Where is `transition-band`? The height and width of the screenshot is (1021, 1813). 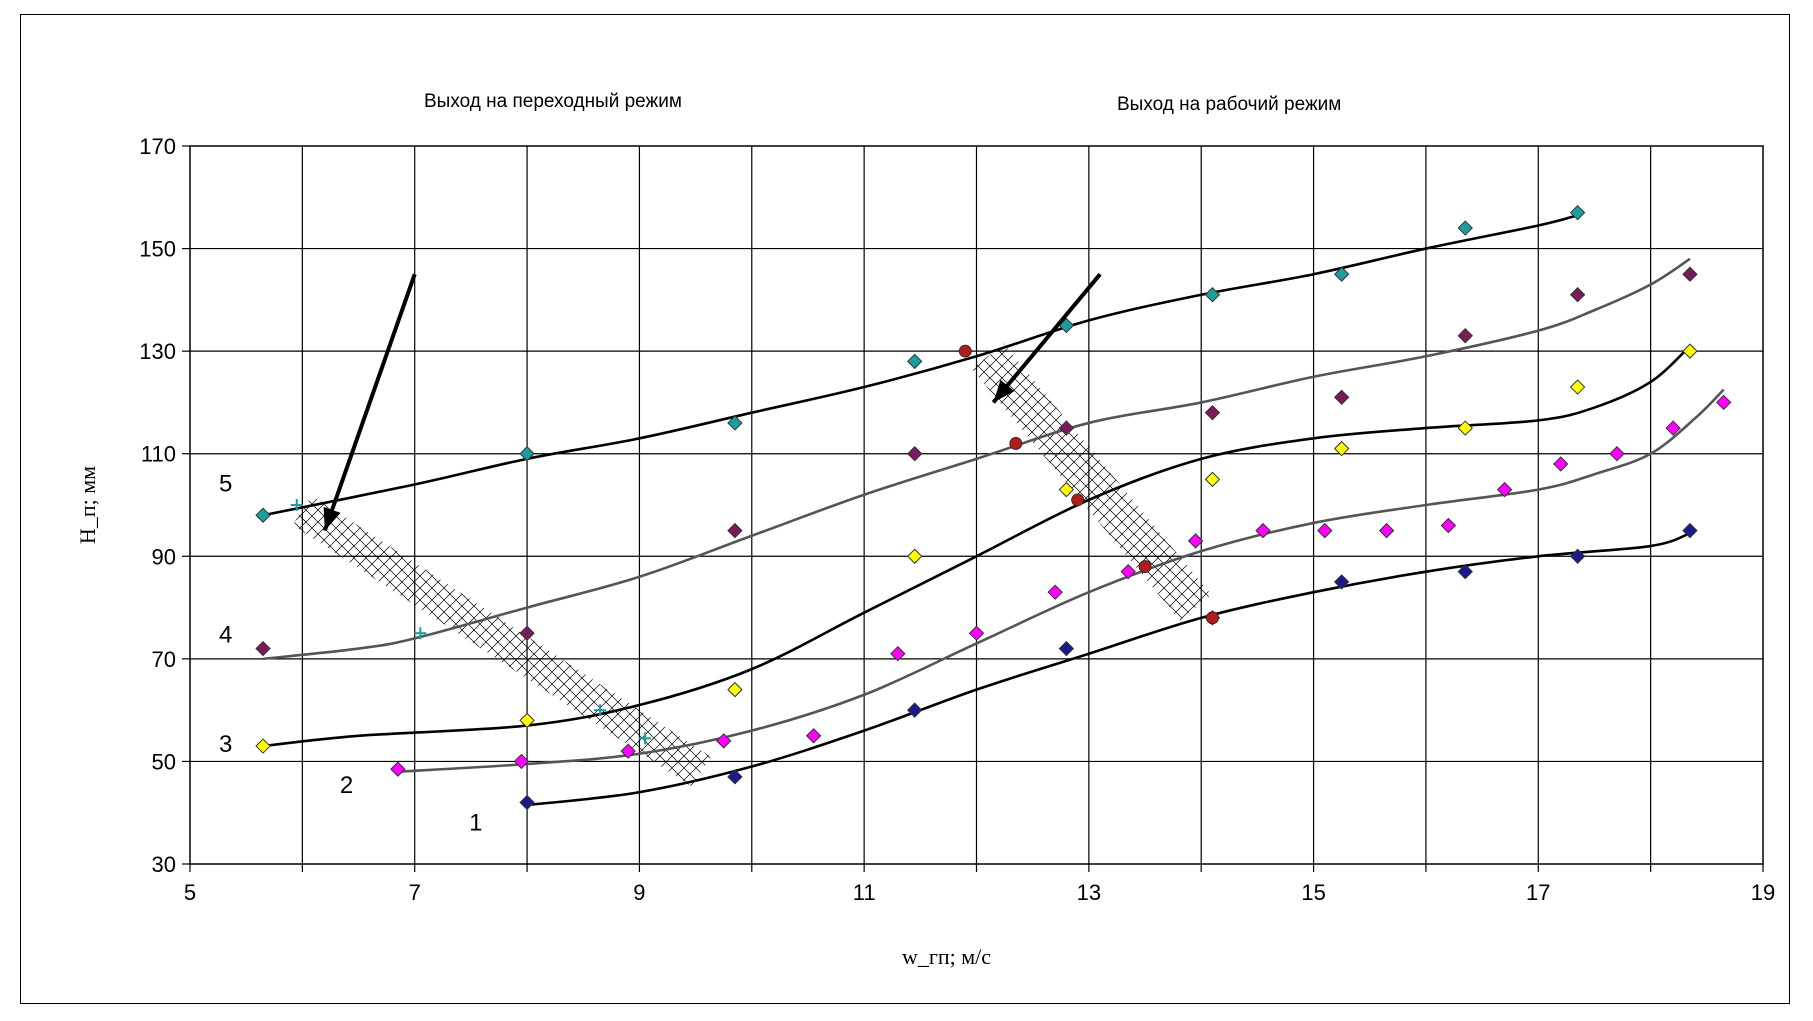
transition-band is located at coordinates (501, 641).